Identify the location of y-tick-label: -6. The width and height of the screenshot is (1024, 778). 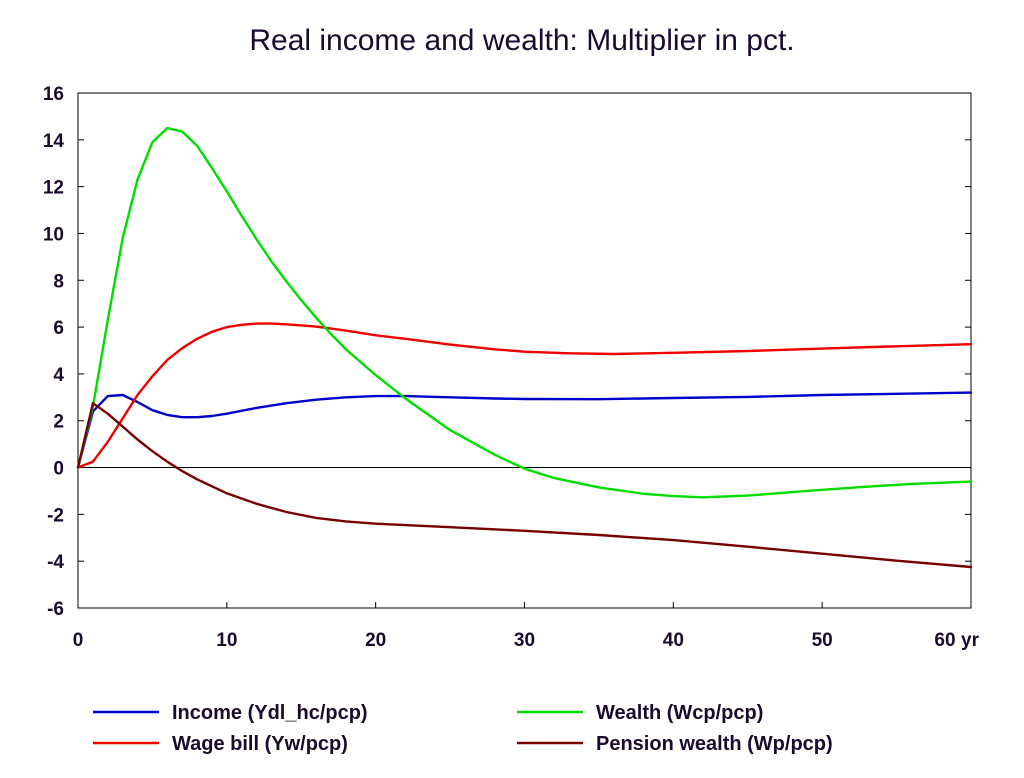
(55, 609).